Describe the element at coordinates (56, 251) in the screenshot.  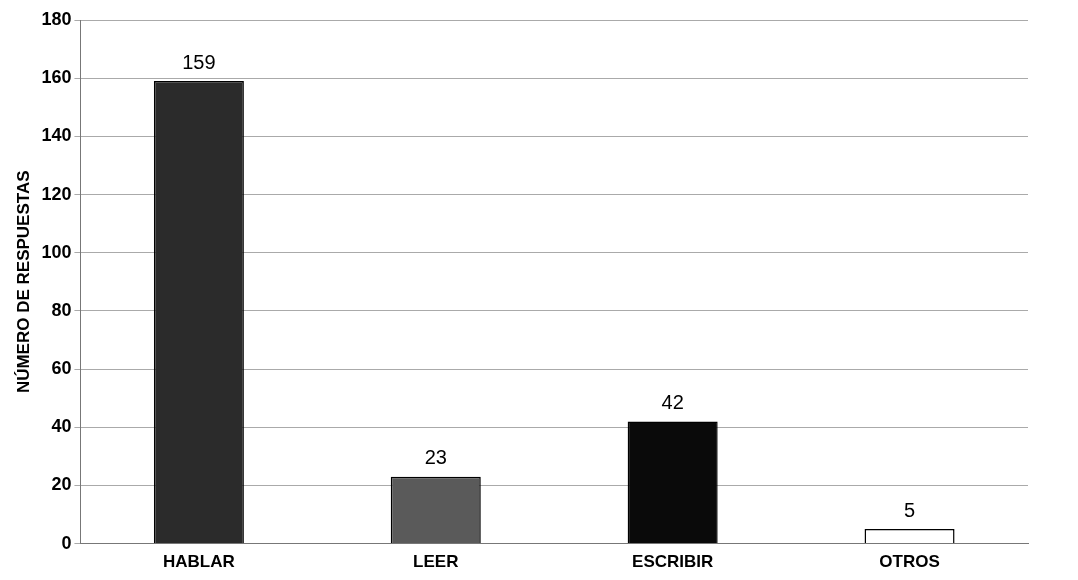
I see `y-tick-label: 100` at that location.